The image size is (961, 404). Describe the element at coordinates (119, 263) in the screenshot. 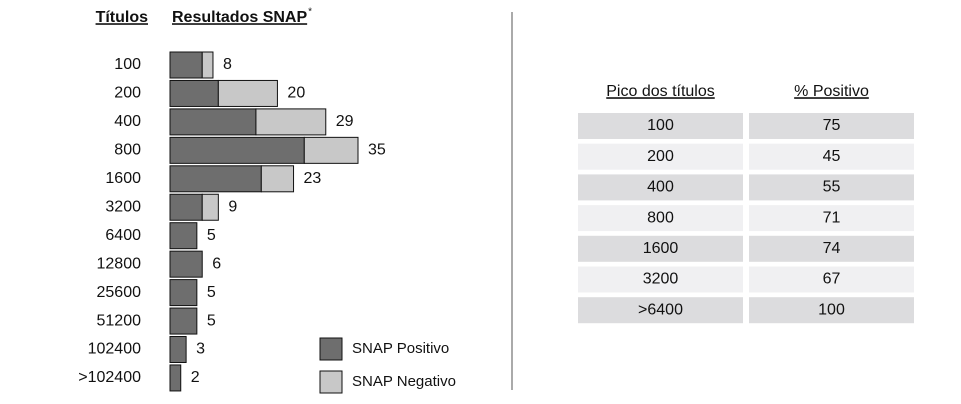

I see `y-tick-label: 12800` at that location.